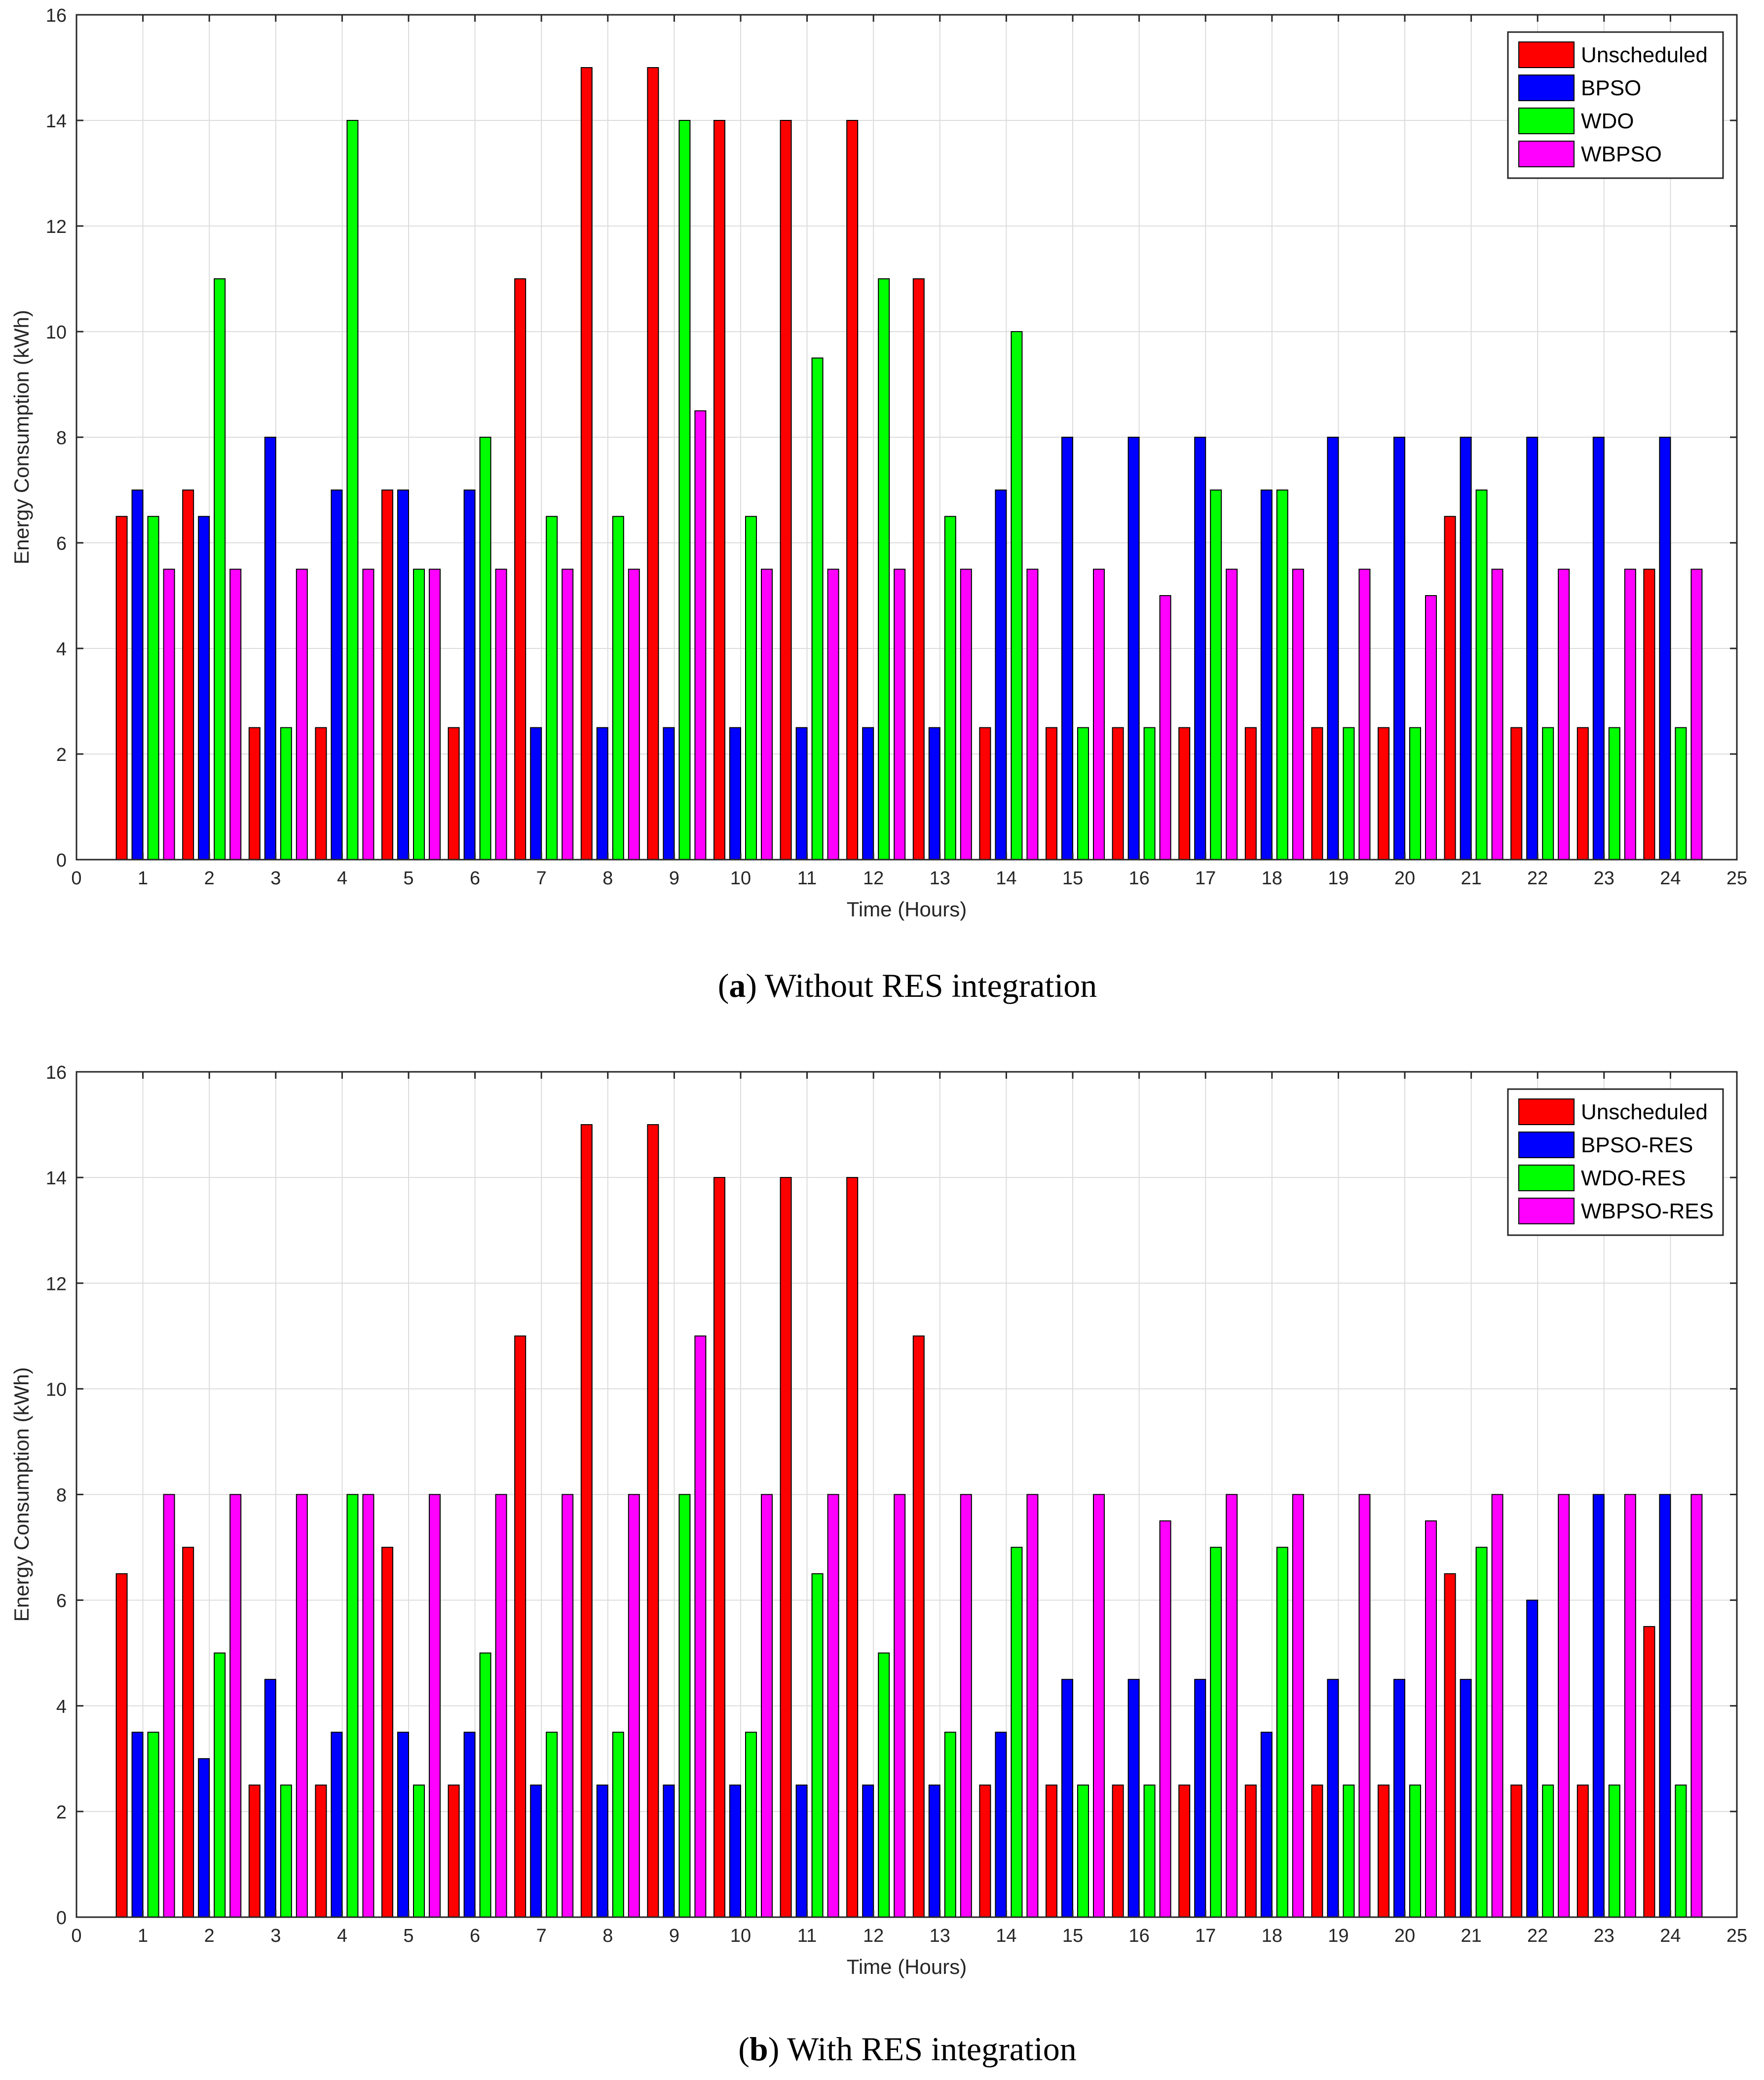  Describe the element at coordinates (740, 878) in the screenshot. I see `x-tick-label: 10` at that location.